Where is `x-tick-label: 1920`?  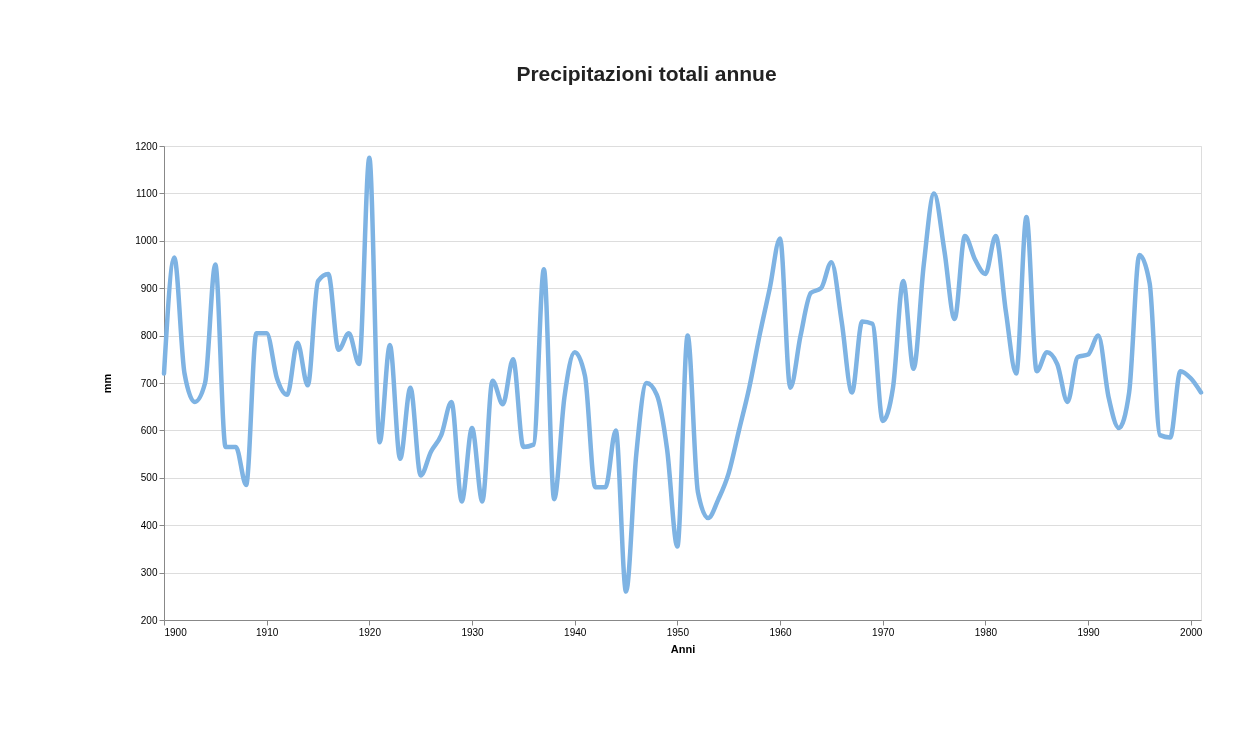 x-tick-label: 1920 is located at coordinates (370, 632).